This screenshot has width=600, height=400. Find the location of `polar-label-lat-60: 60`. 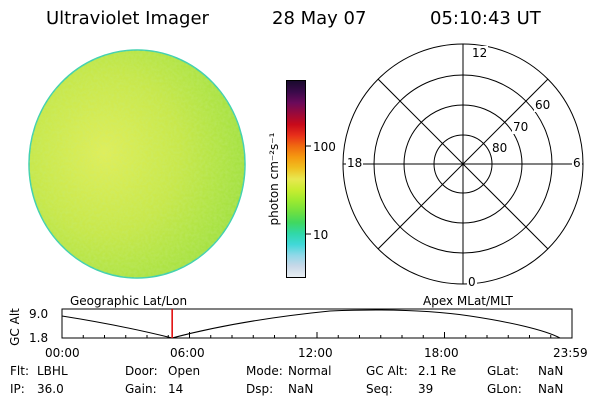

polar-label-lat-60: 60 is located at coordinates (543, 105).